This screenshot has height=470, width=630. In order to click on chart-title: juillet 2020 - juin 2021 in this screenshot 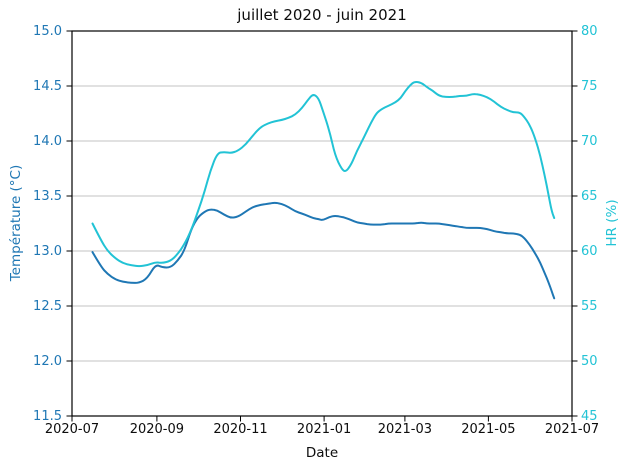, I will do `click(322, 15)`.